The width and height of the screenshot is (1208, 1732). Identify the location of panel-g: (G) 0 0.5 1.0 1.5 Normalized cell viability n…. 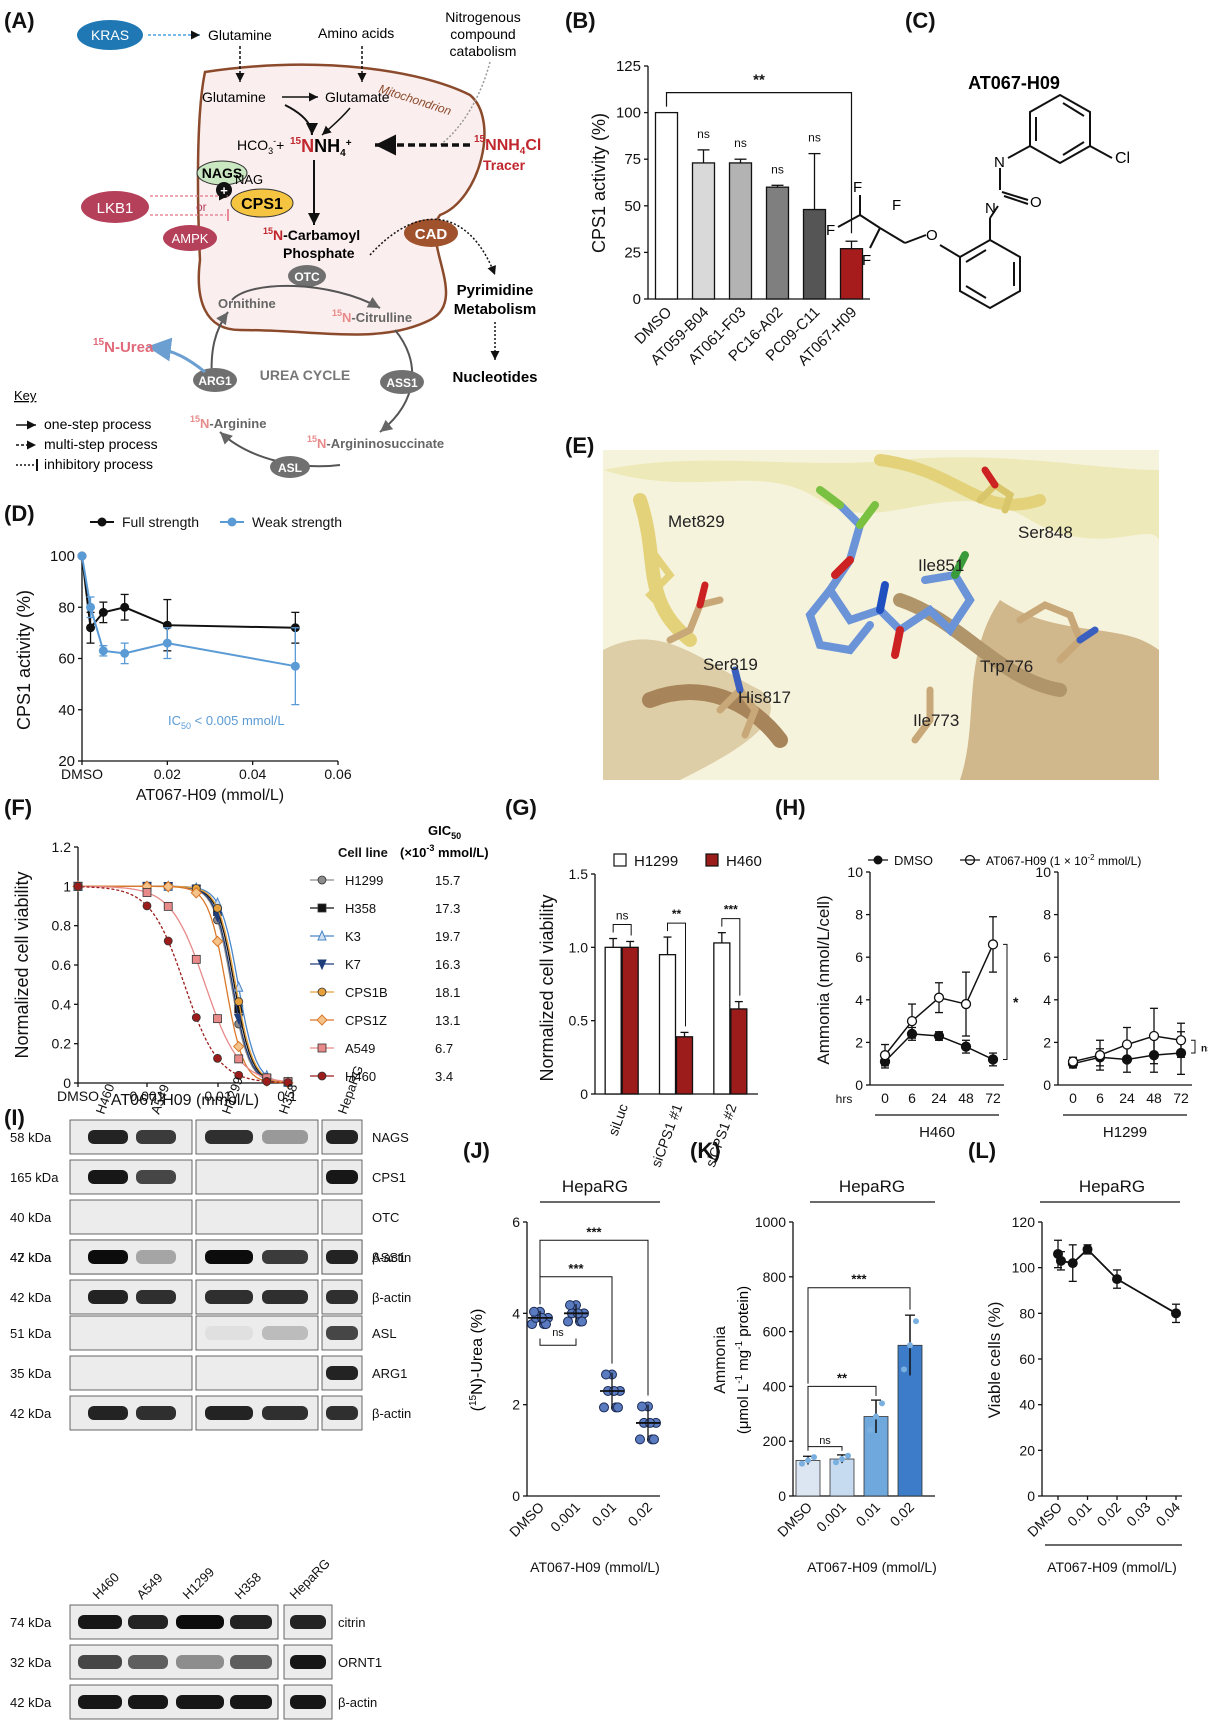
(633, 982).